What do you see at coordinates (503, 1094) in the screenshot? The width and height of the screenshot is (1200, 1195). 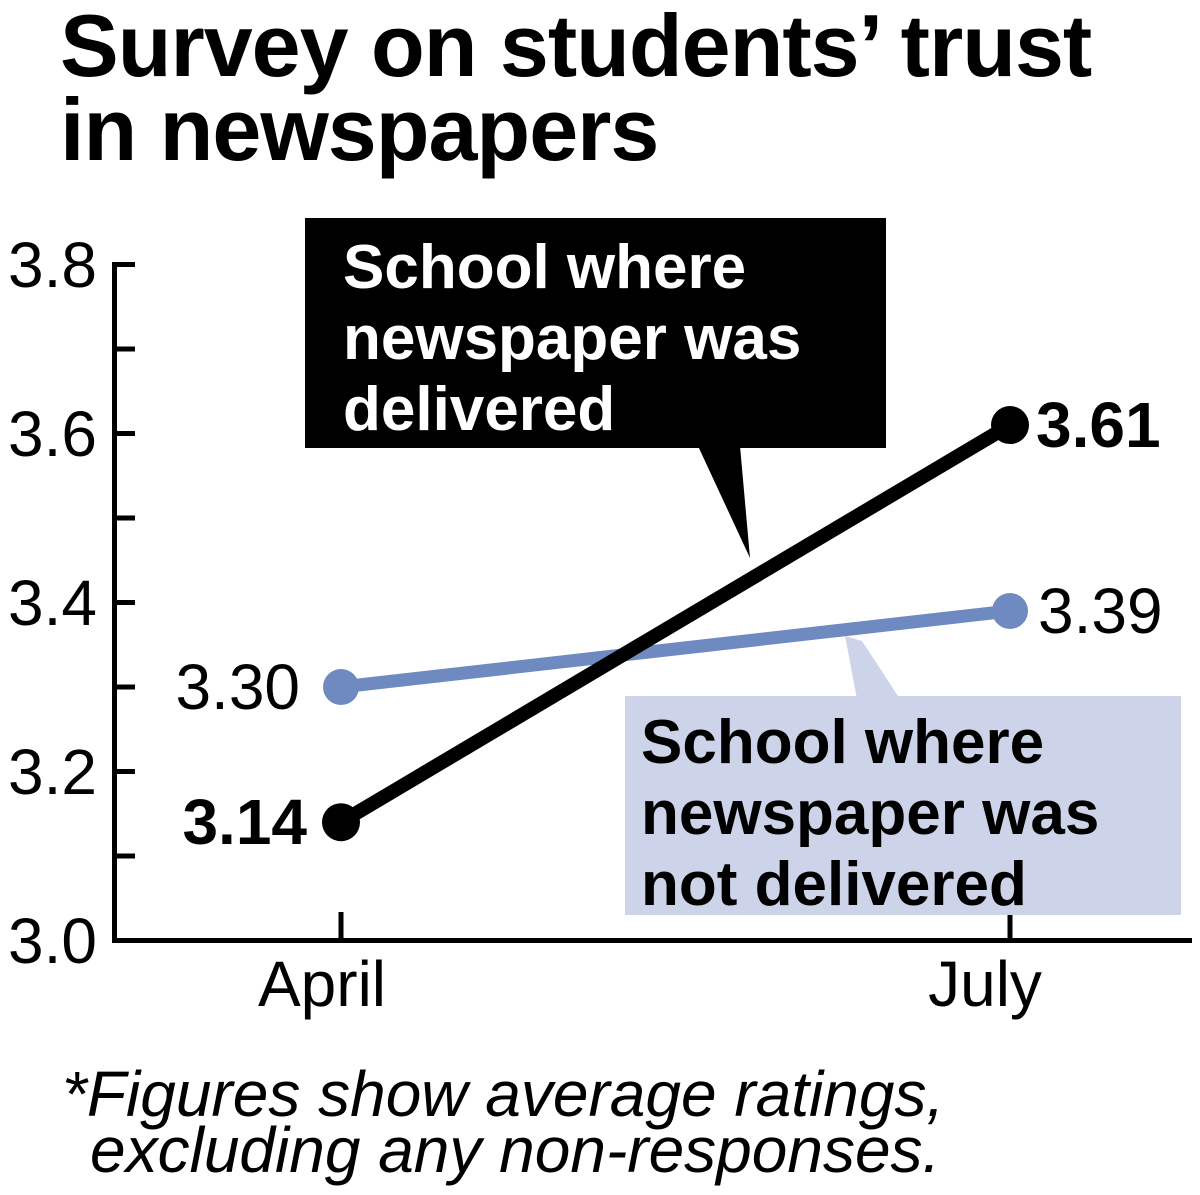 I see `footnote-line1: *Figures show average ratings,` at bounding box center [503, 1094].